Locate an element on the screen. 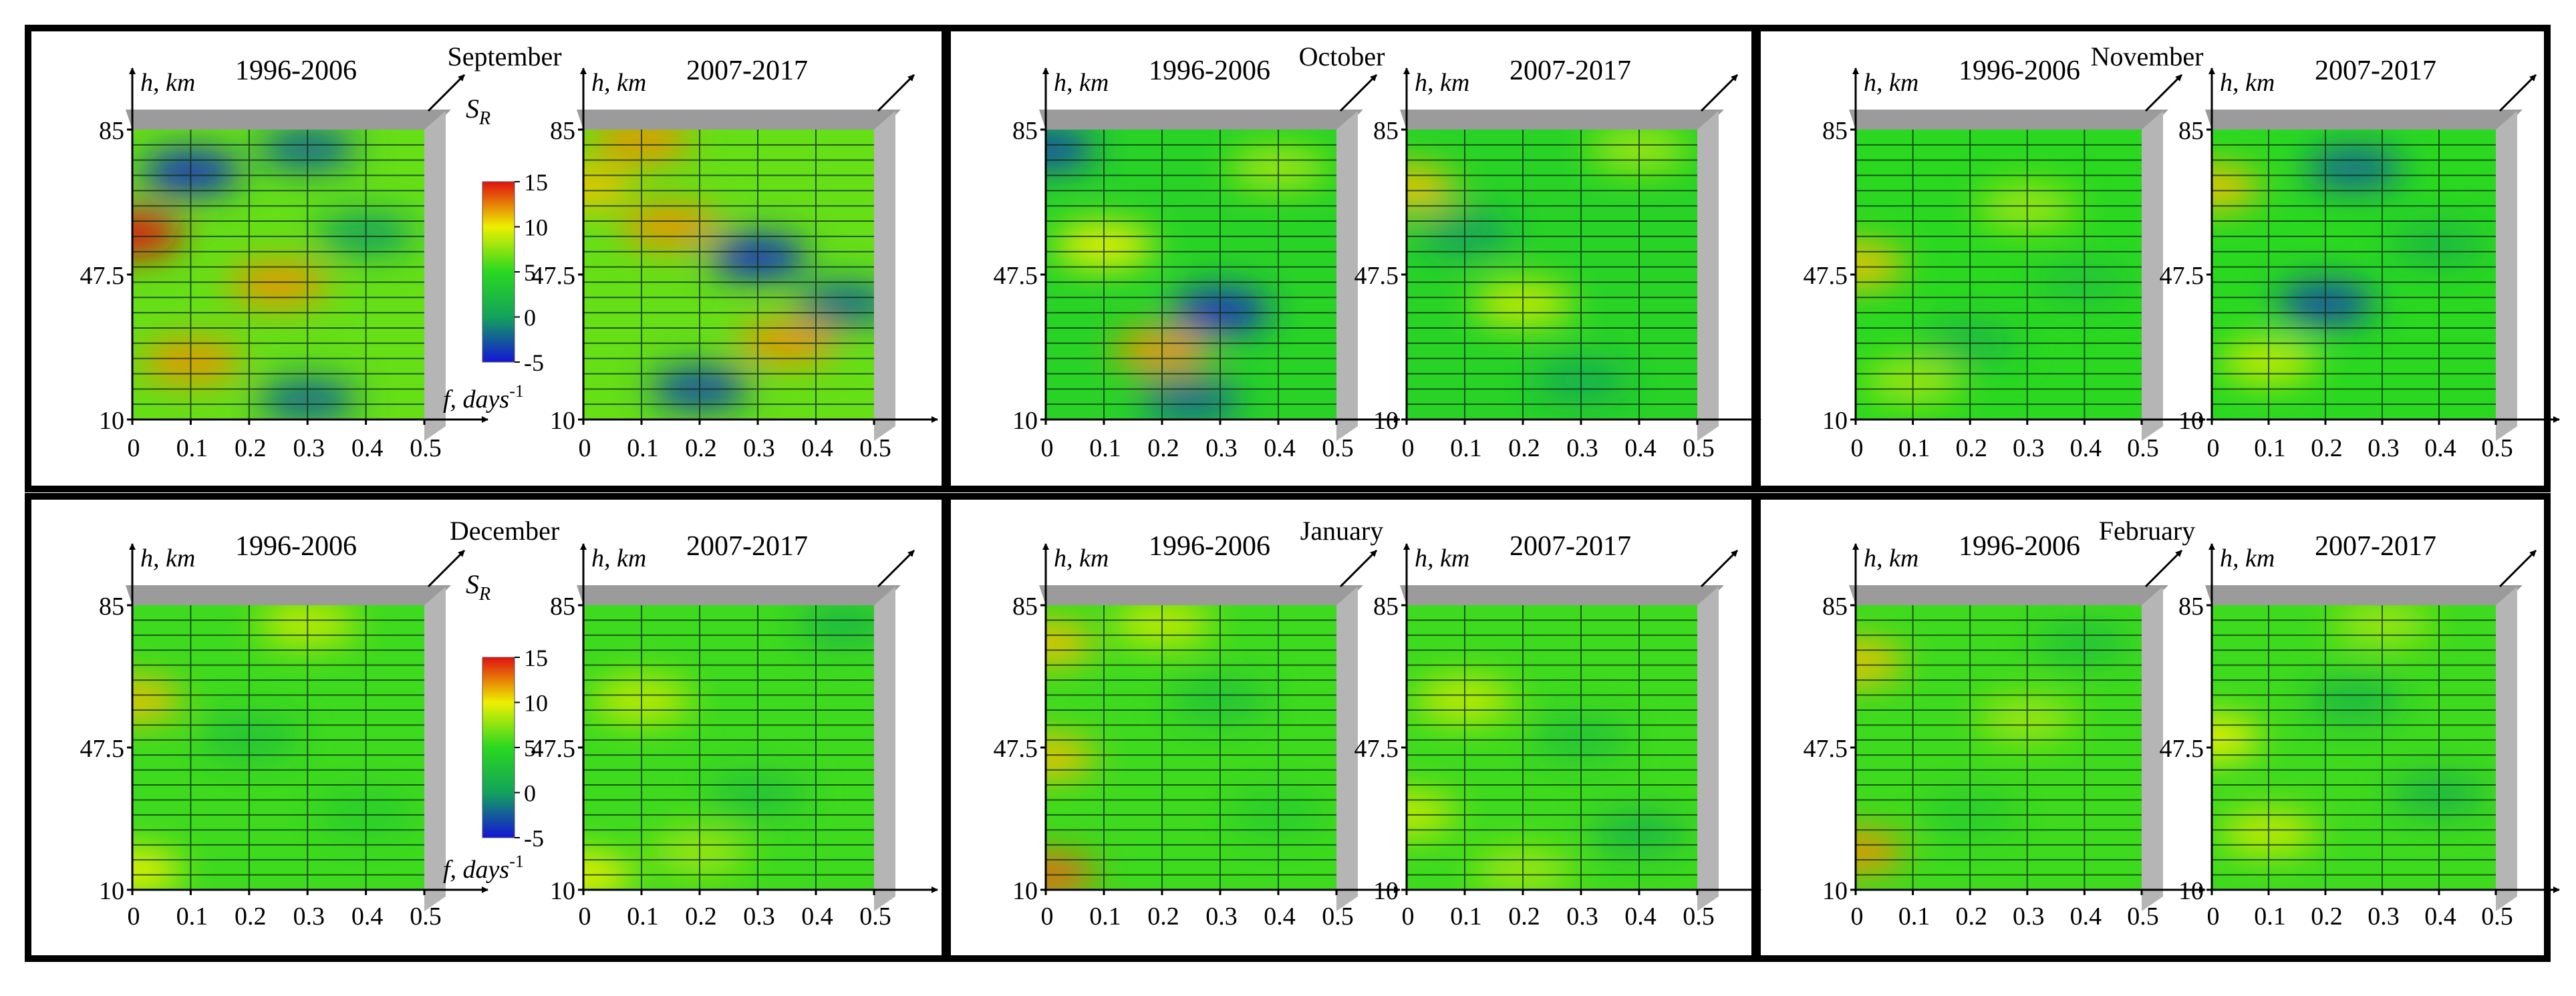 The image size is (2576, 996). panel-december-a-top-wall is located at coordinates (288, 595).